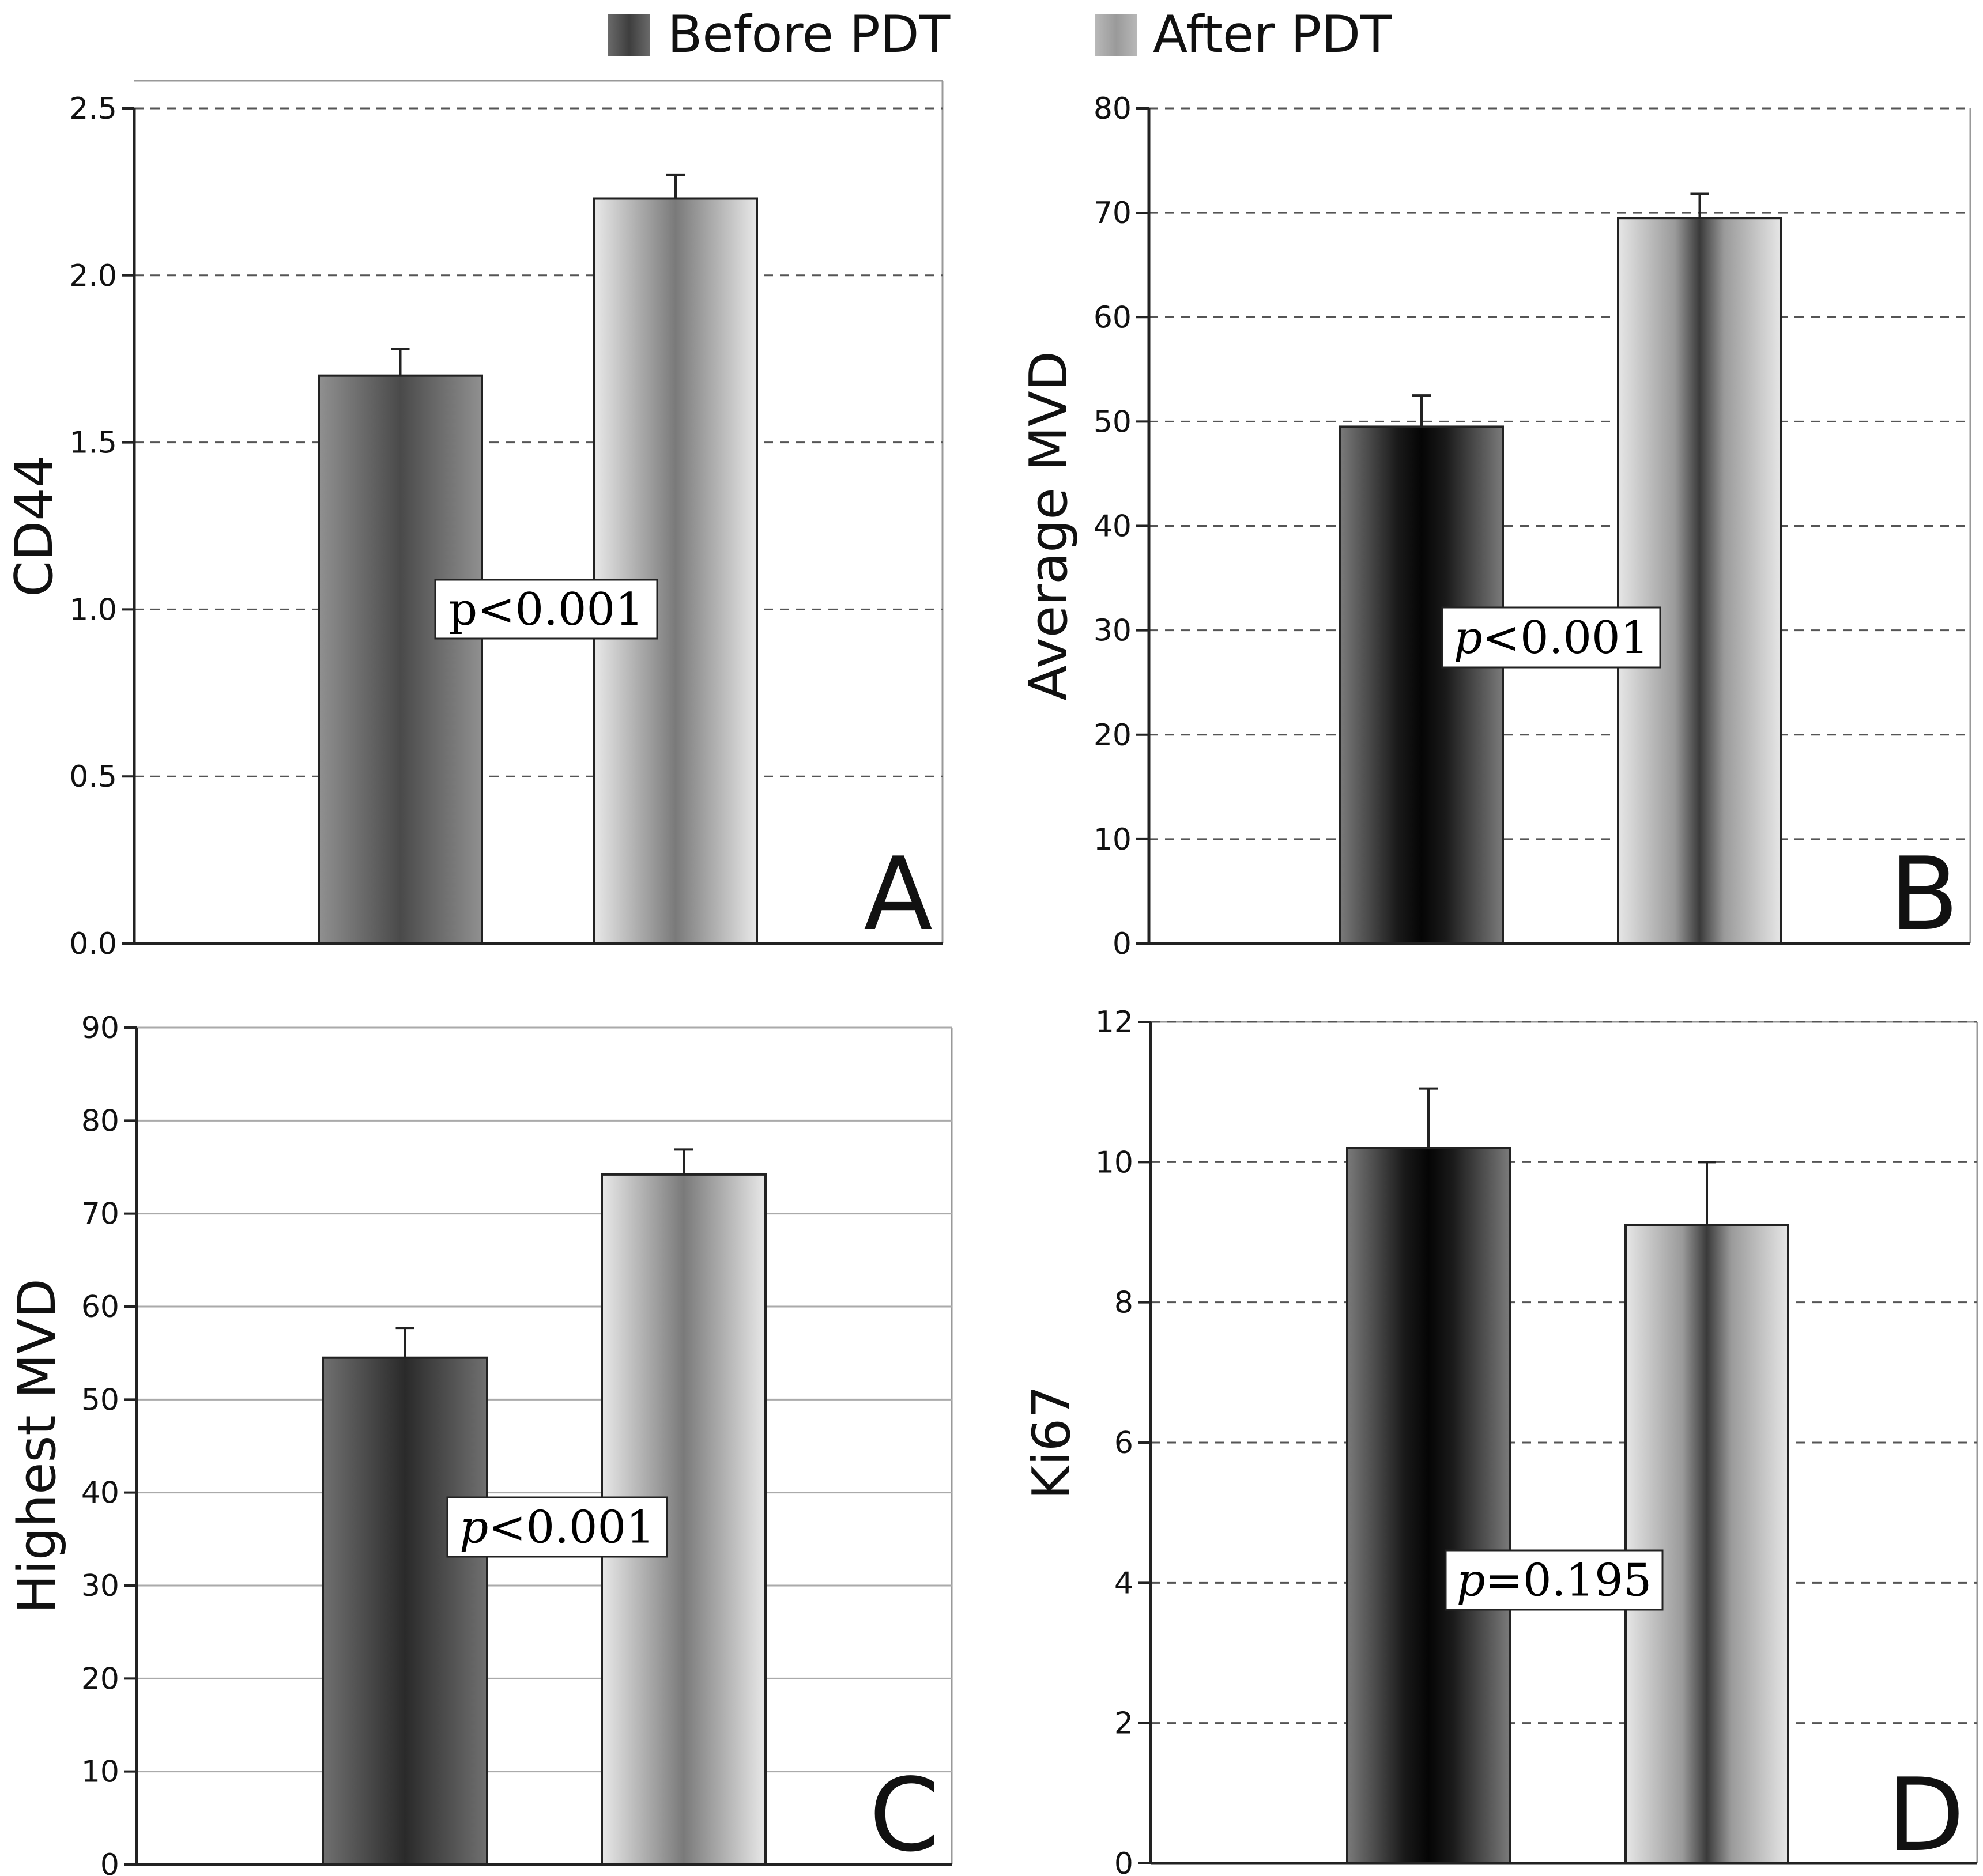 The width and height of the screenshot is (1983, 1876). What do you see at coordinates (93, 777) in the screenshot?
I see `y-tick-label: 0.5` at bounding box center [93, 777].